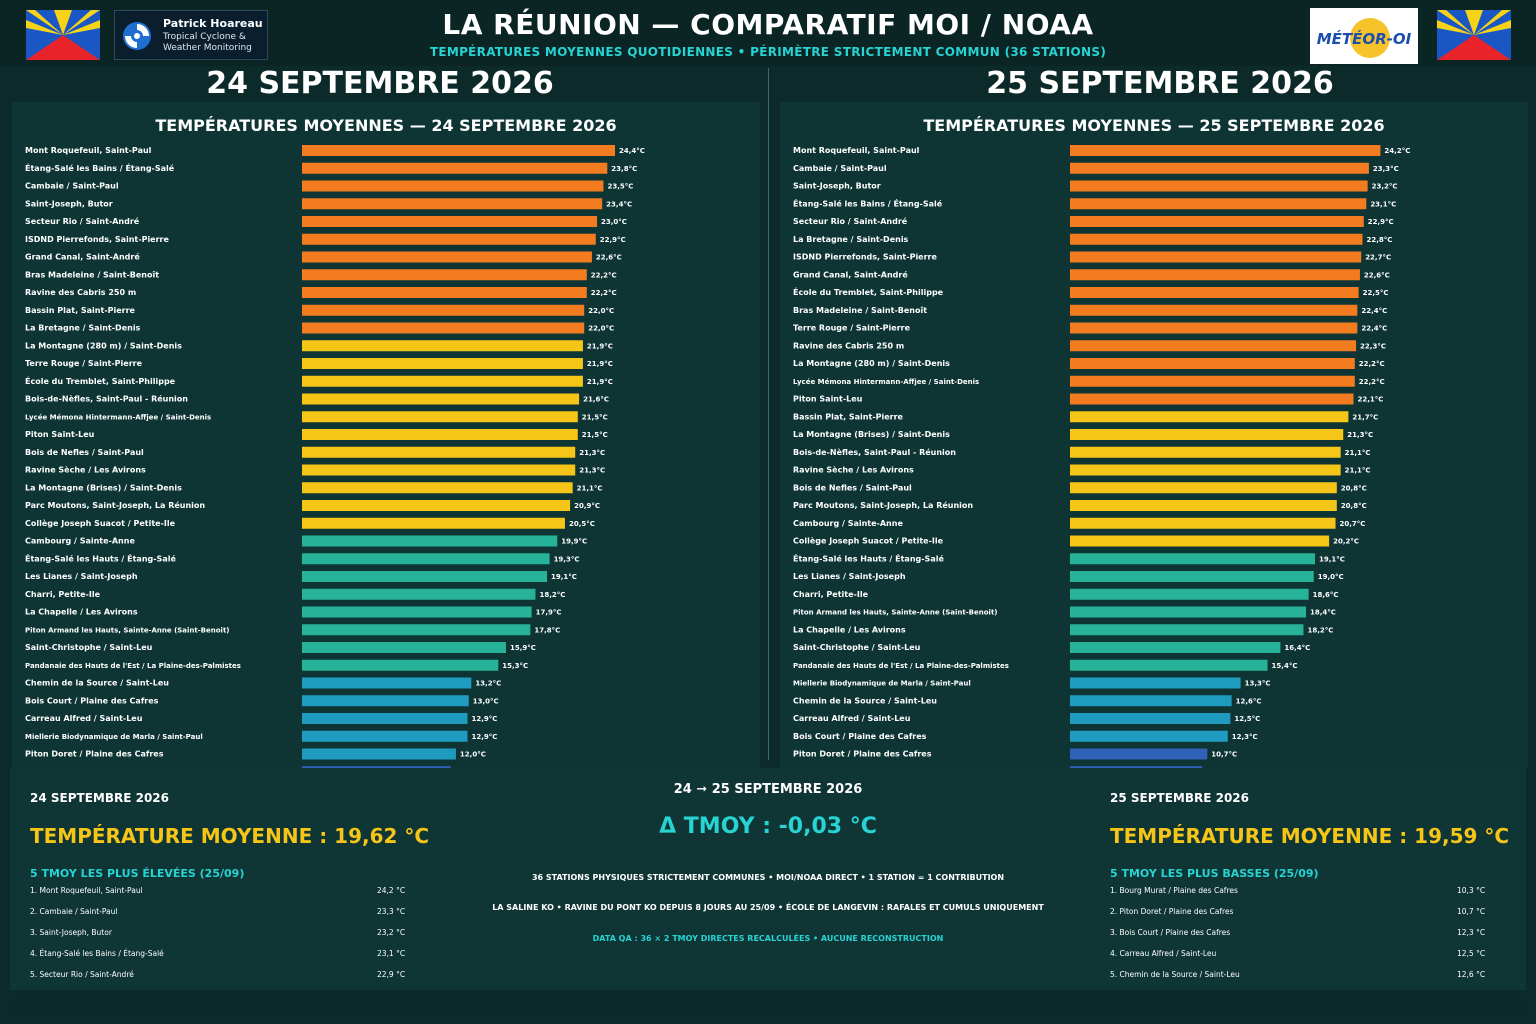  What do you see at coordinates (100, 523) in the screenshot?
I see `station-label: Collège Joseph Suacot / Petite-Ile` at bounding box center [100, 523].